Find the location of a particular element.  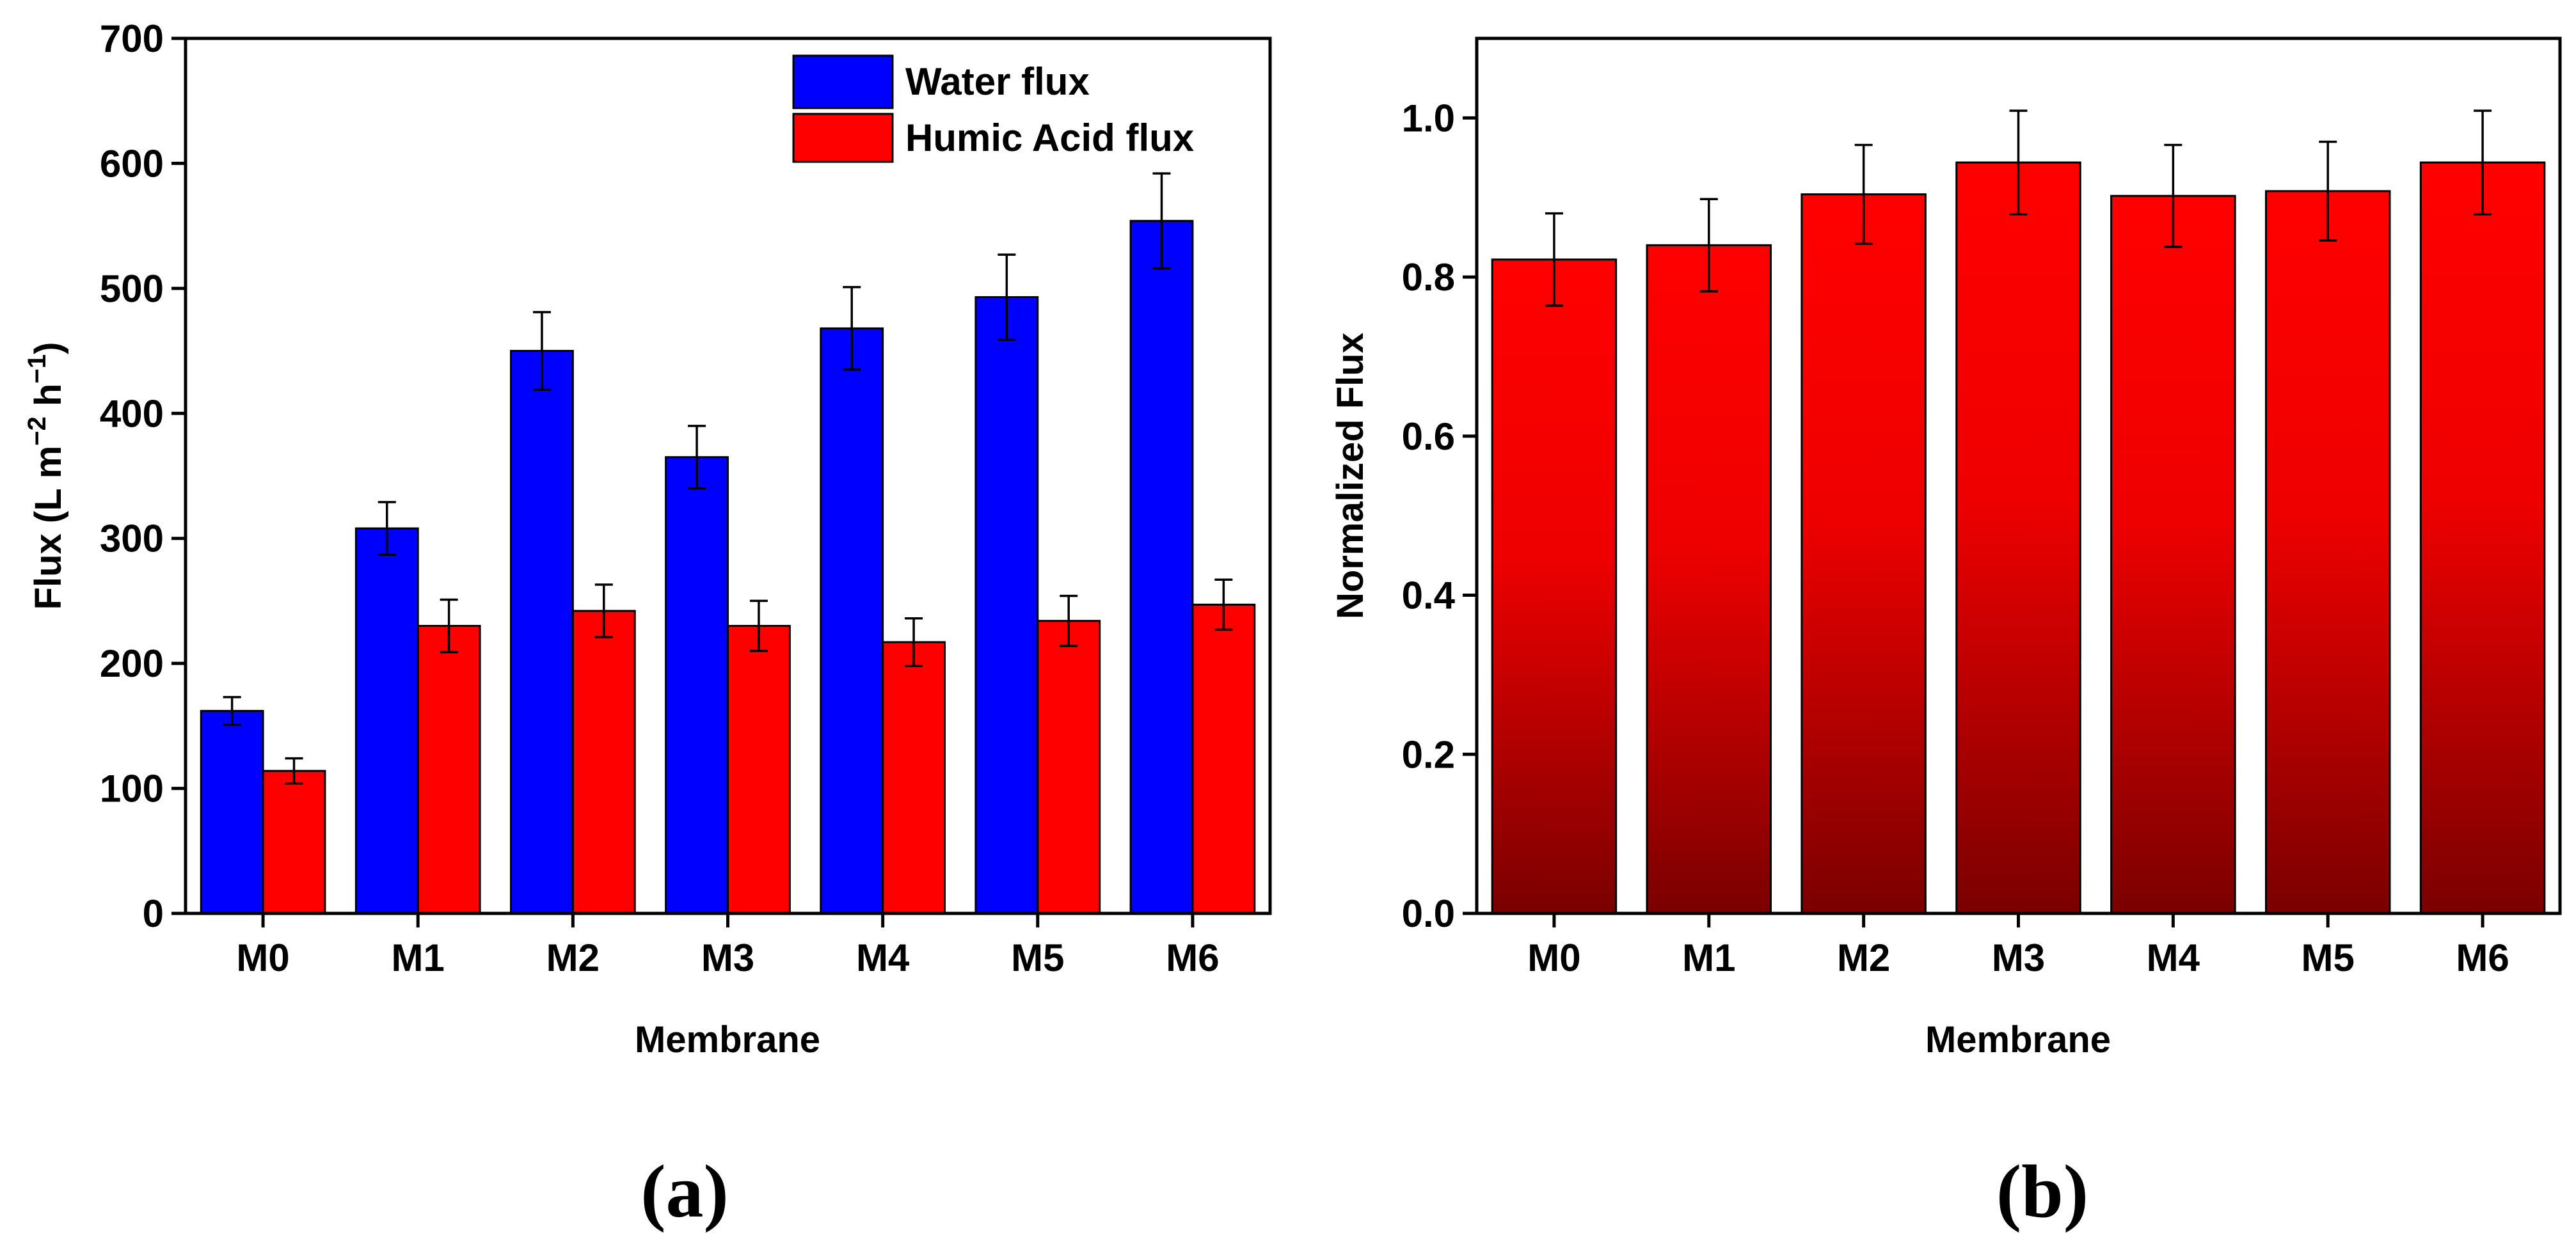

legend-swatch-water-flux is located at coordinates (843, 81).